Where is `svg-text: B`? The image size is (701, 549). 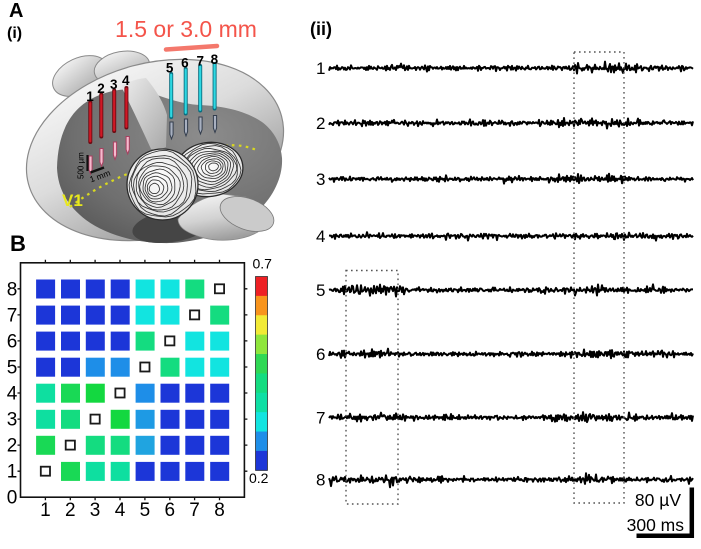 svg-text: B is located at coordinates (18, 243).